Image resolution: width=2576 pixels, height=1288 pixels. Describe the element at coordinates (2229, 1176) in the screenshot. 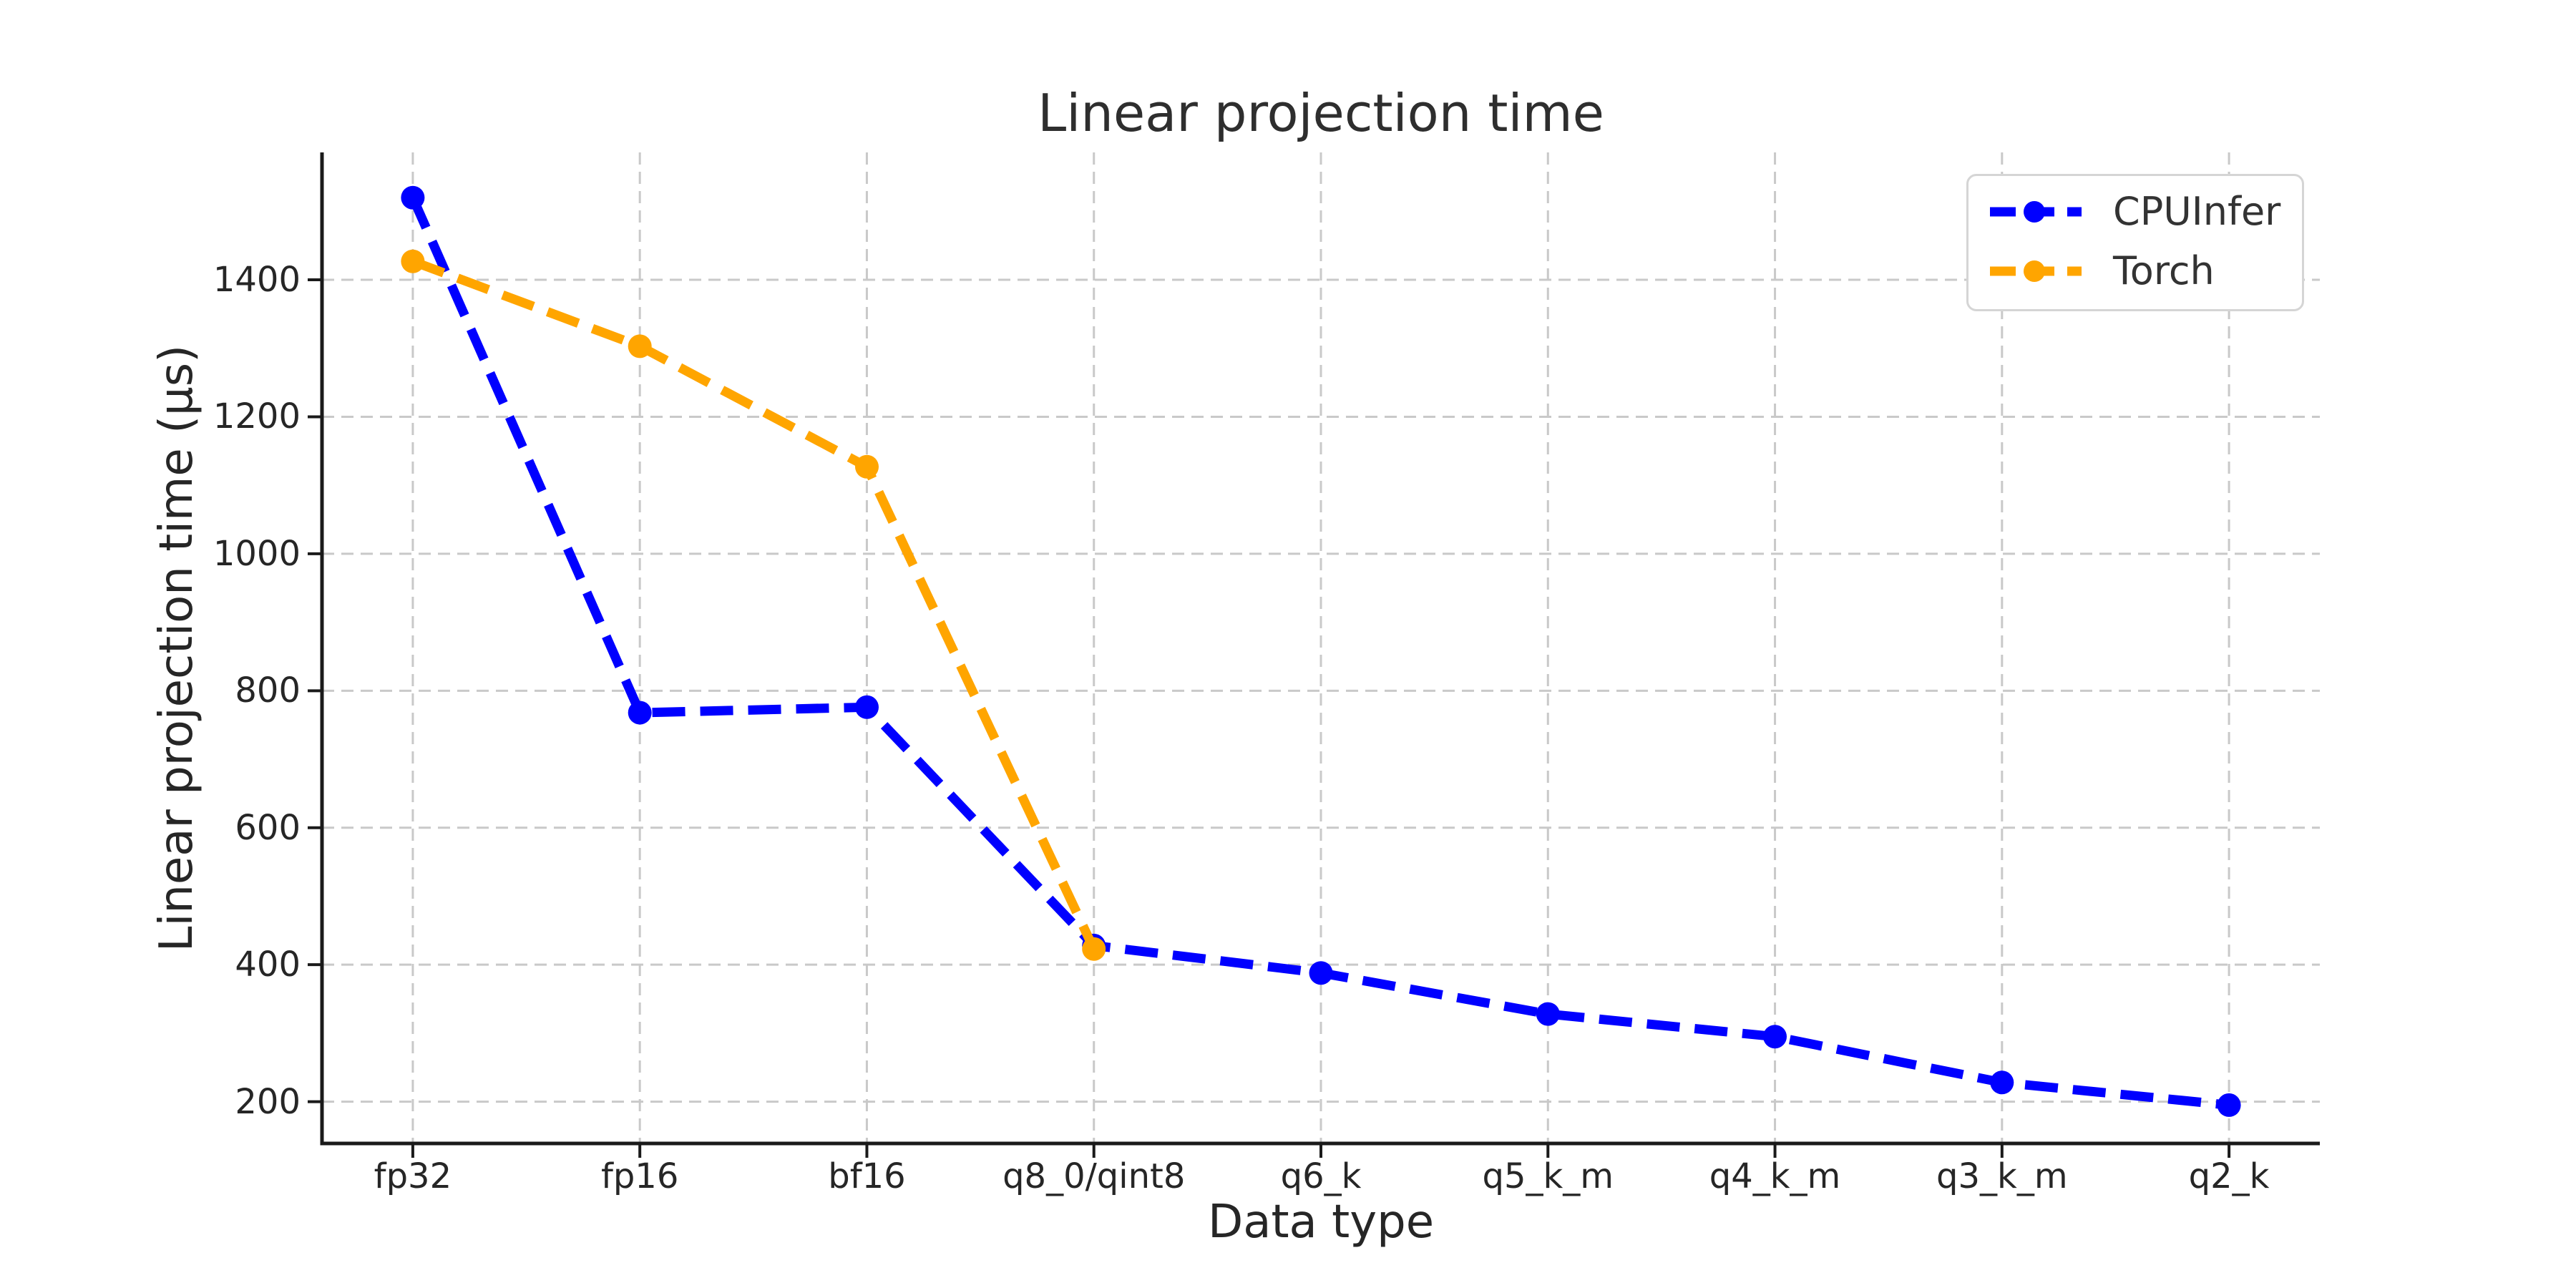

I see `x-tick-label: q2_k` at that location.